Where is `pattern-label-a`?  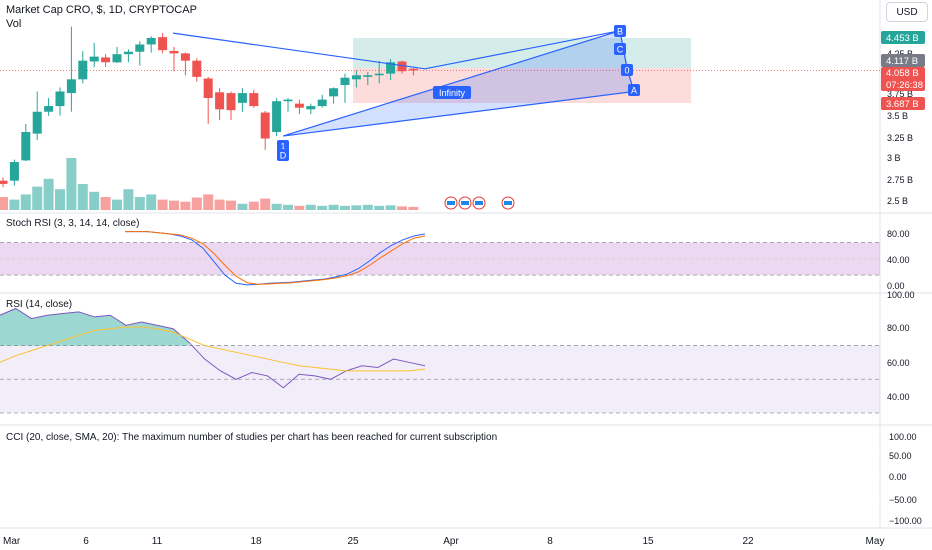
pattern-label-a is located at coordinates (634, 90).